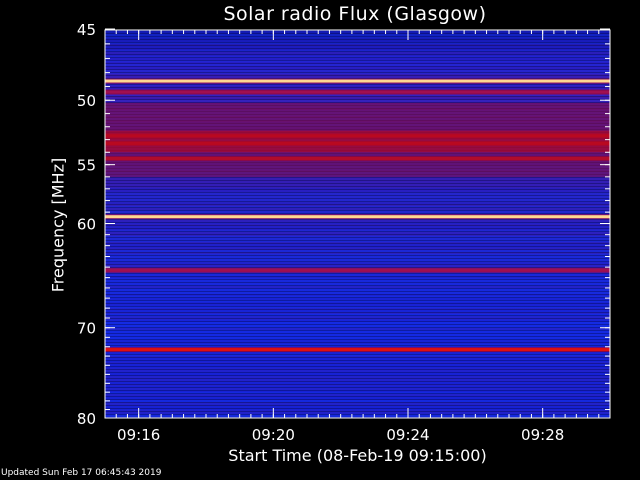  Describe the element at coordinates (58, 225) in the screenshot. I see `y-axis-label: Frequency [MHz]` at that location.